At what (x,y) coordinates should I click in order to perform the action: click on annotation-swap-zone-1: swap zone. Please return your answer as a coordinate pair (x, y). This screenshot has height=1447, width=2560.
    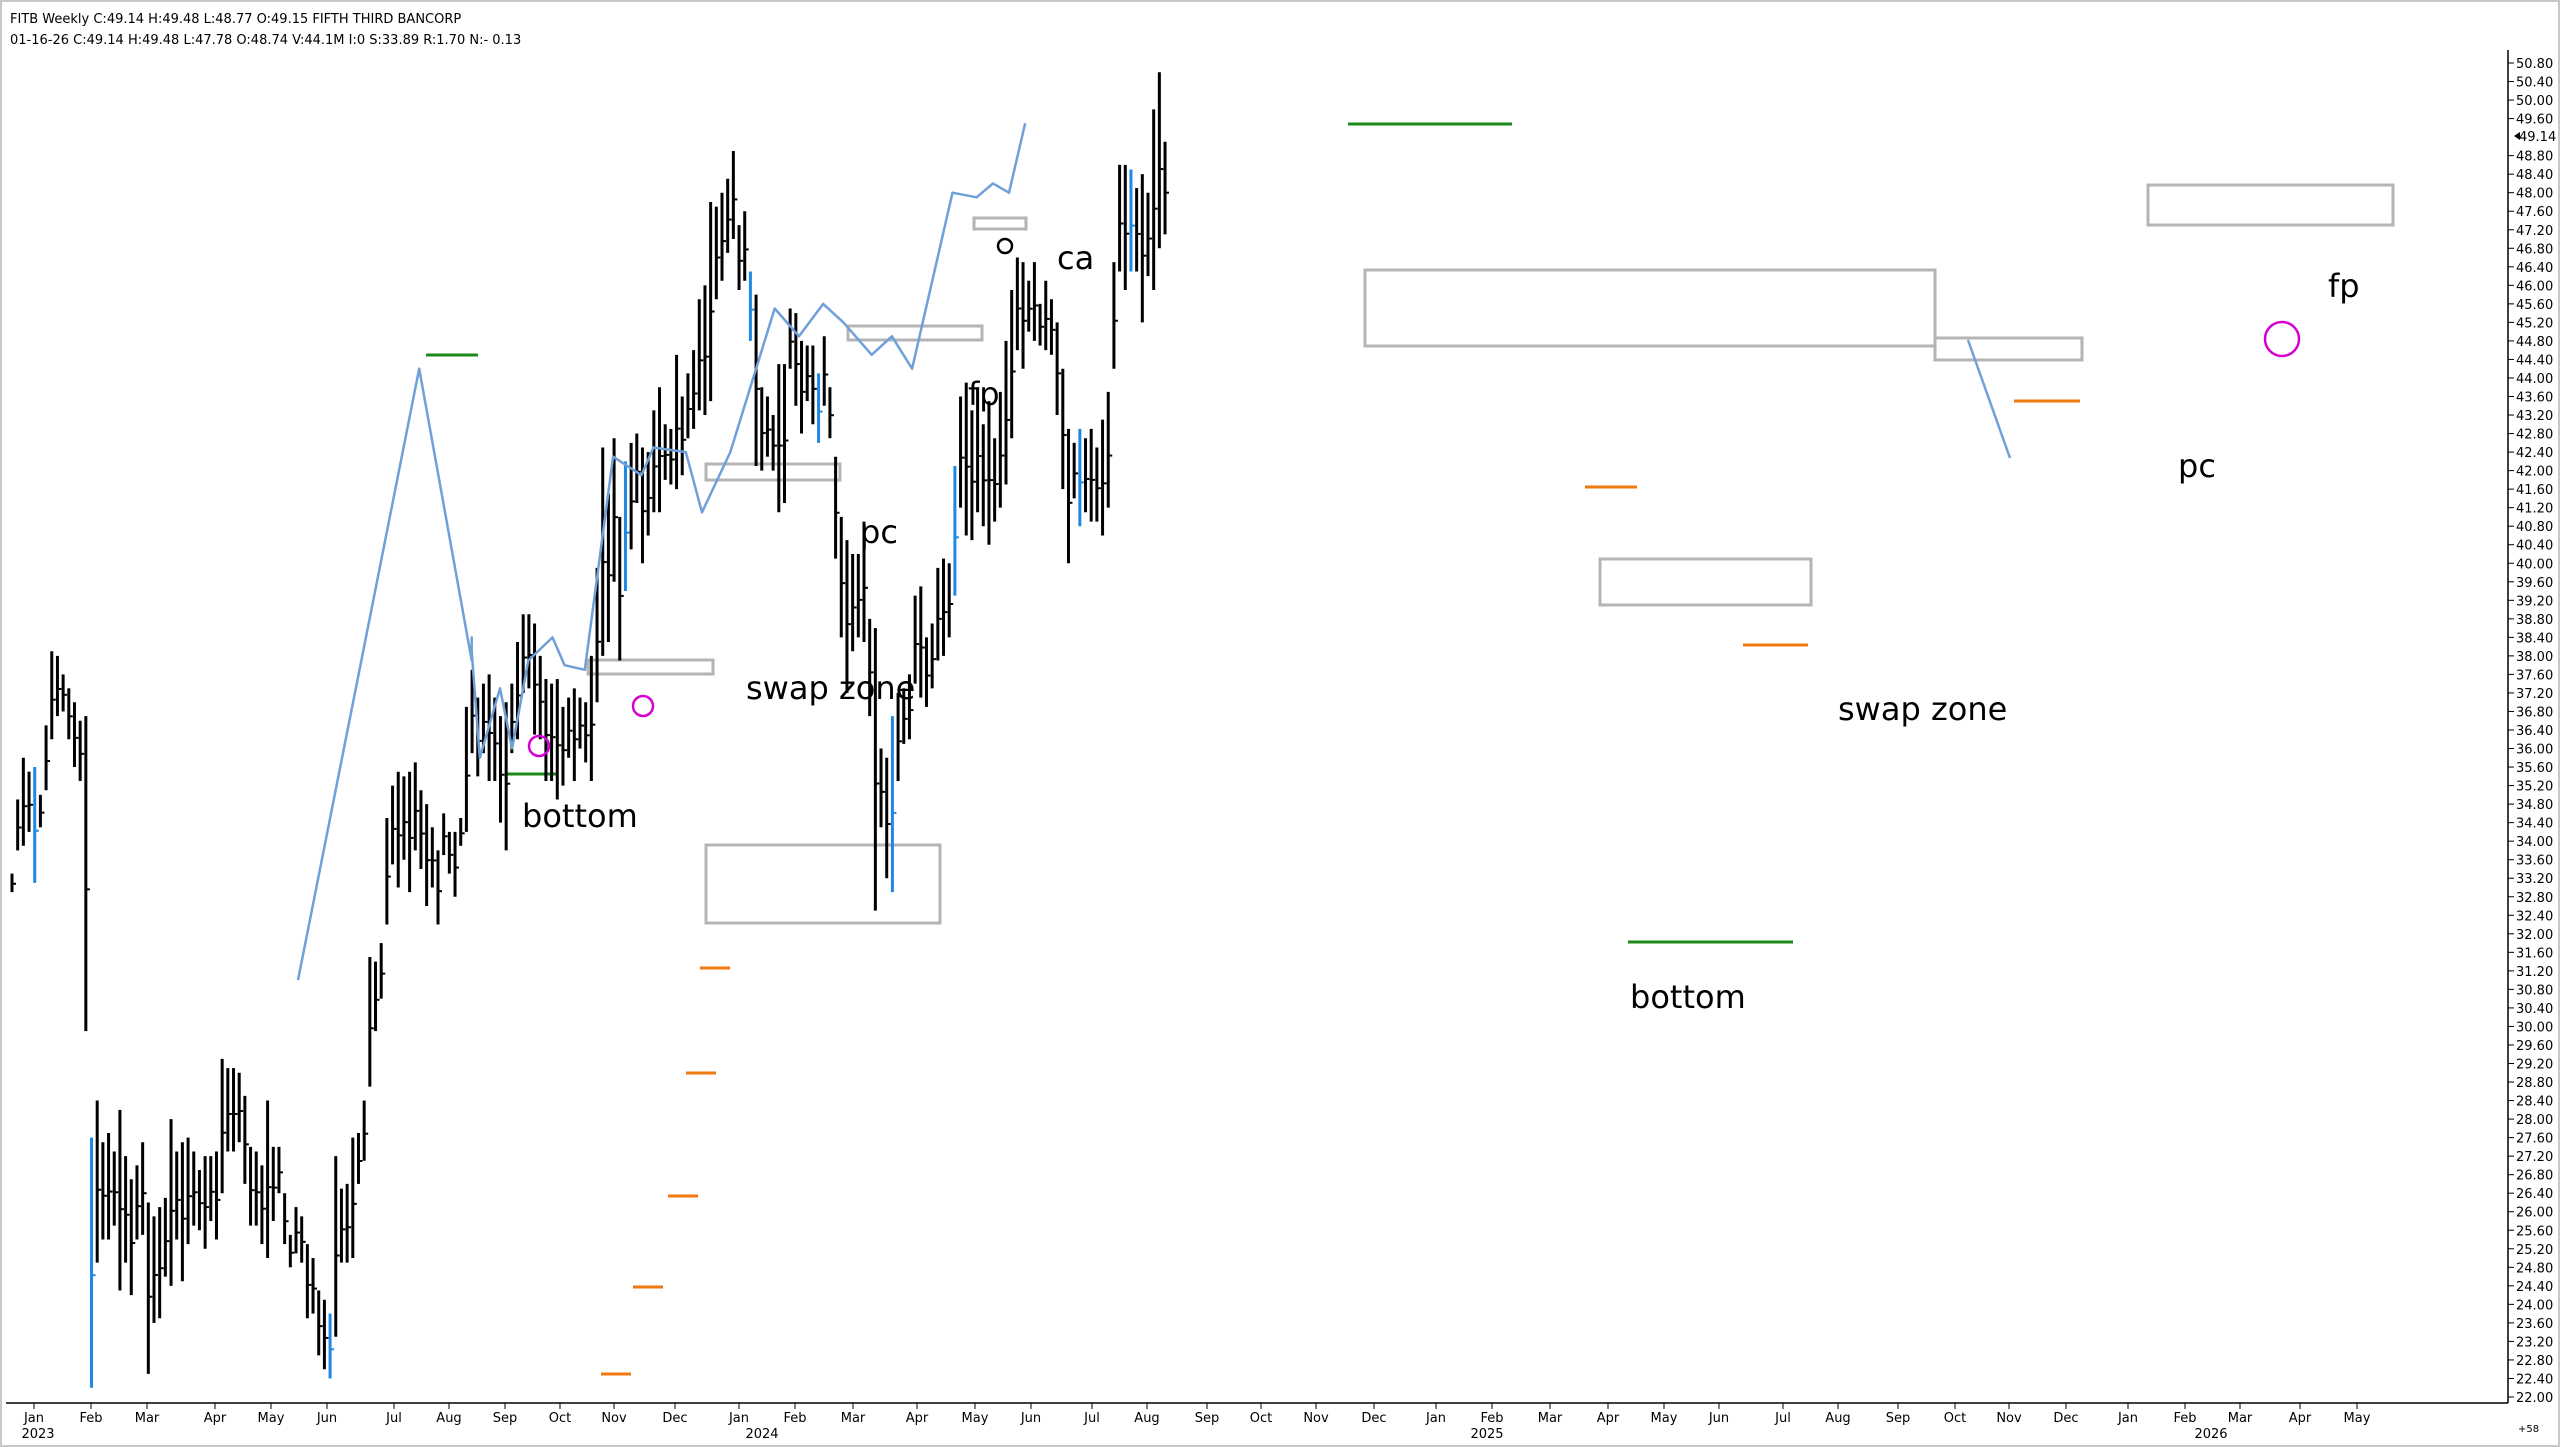
    Looking at the image, I should click on (830, 688).